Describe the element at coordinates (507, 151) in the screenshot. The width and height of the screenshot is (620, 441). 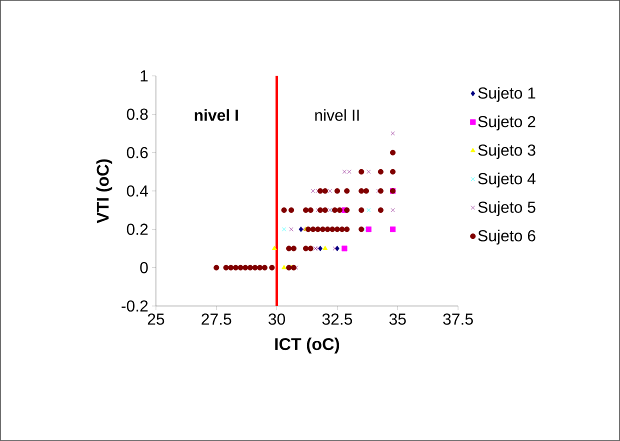
I see `legend-label: Sujeto 3` at that location.